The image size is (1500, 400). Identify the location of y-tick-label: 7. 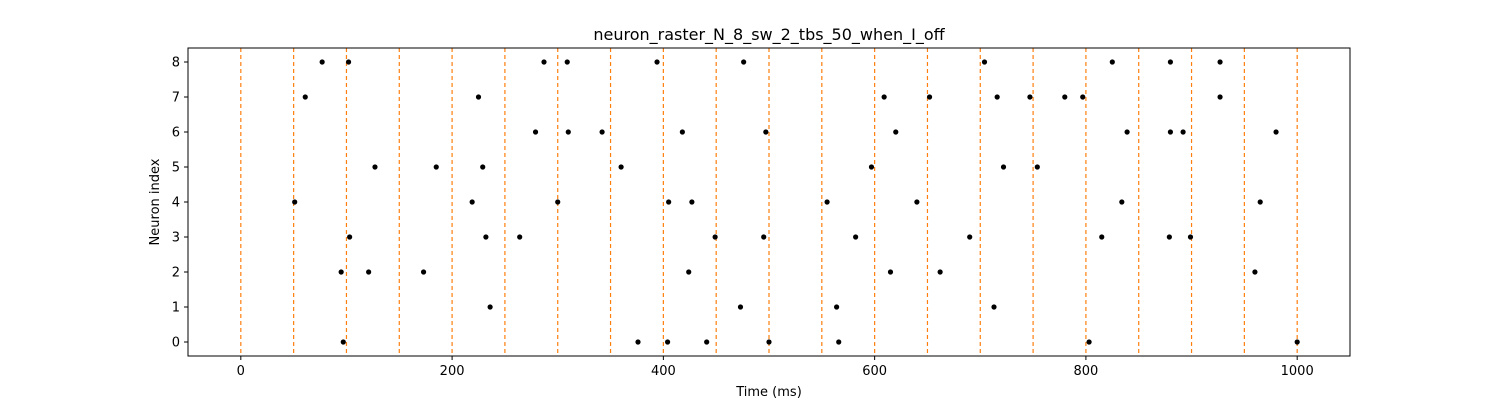
(176, 98).